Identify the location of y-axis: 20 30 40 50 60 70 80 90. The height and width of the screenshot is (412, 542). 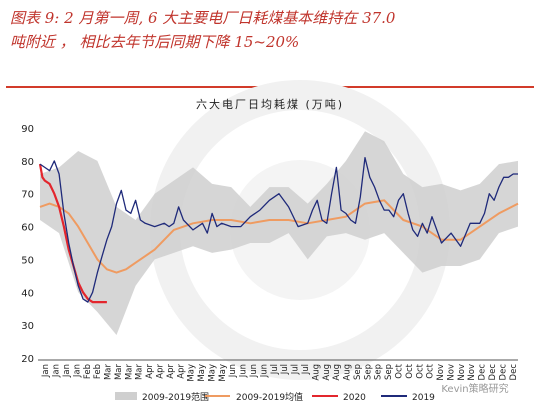
(27, 244).